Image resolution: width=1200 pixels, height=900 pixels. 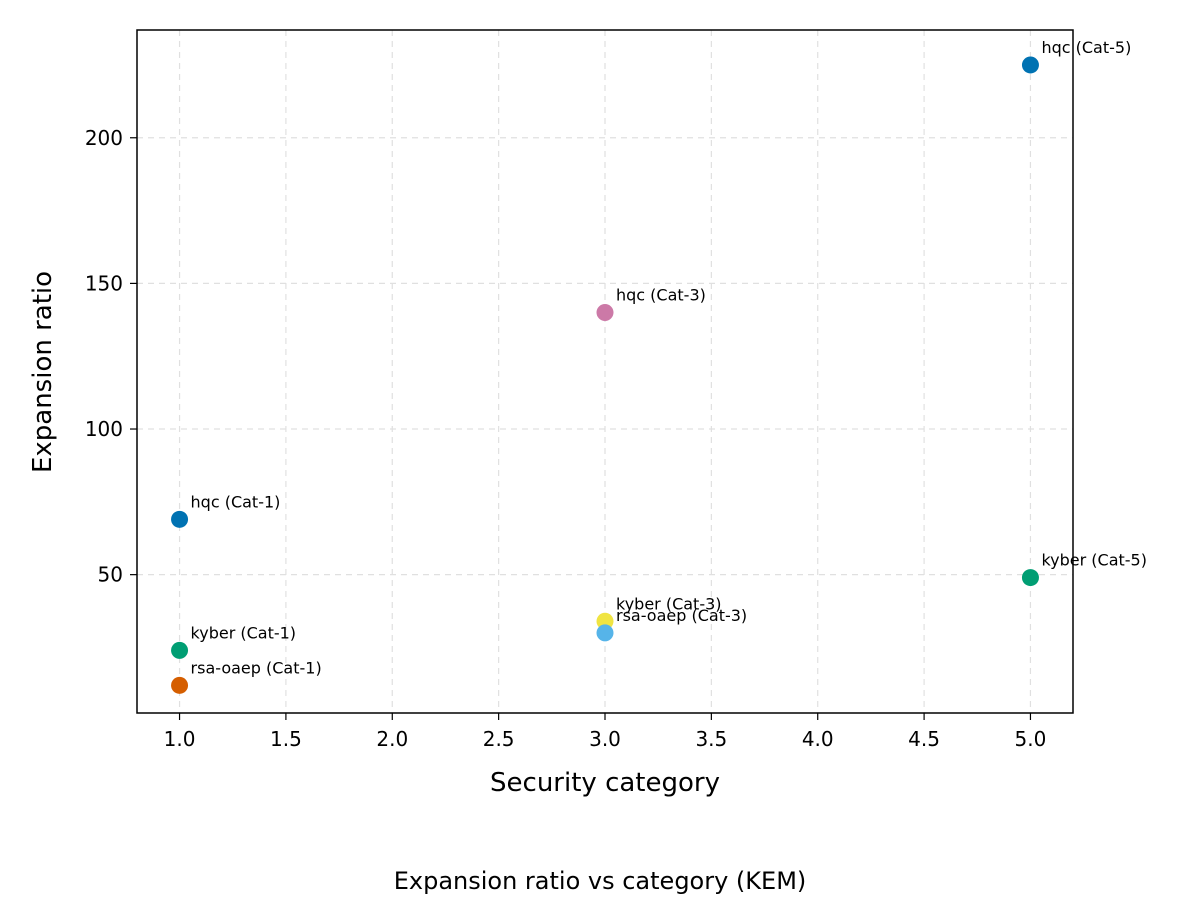 I want to click on point-label: rsa-oaep (Cat-3), so click(x=681, y=615).